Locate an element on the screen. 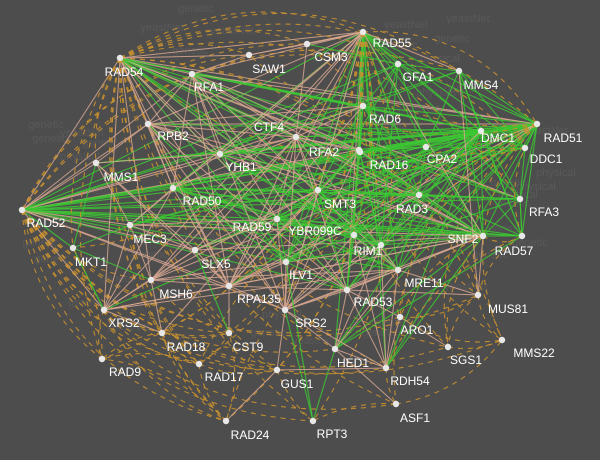  graph-node-rad24 is located at coordinates (226, 421).